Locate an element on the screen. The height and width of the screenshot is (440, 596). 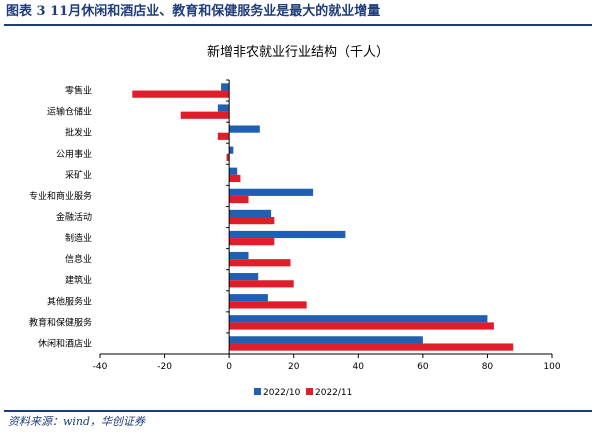
legend-label: 2022/11 is located at coordinates (333, 393).